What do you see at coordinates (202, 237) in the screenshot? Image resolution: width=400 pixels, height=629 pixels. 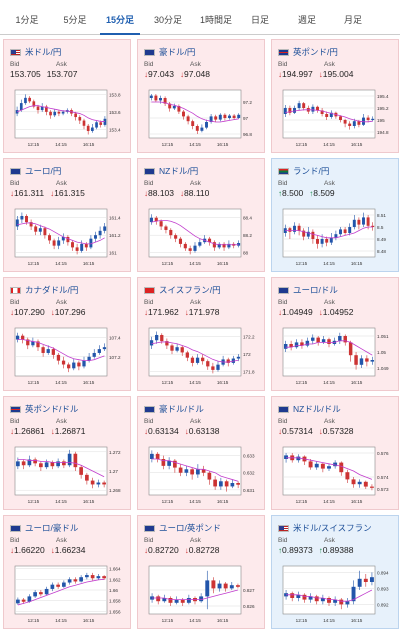 I see `candlestick-chart: 88.4 88.2 88 12:15 14:15 16:15` at bounding box center [202, 237].